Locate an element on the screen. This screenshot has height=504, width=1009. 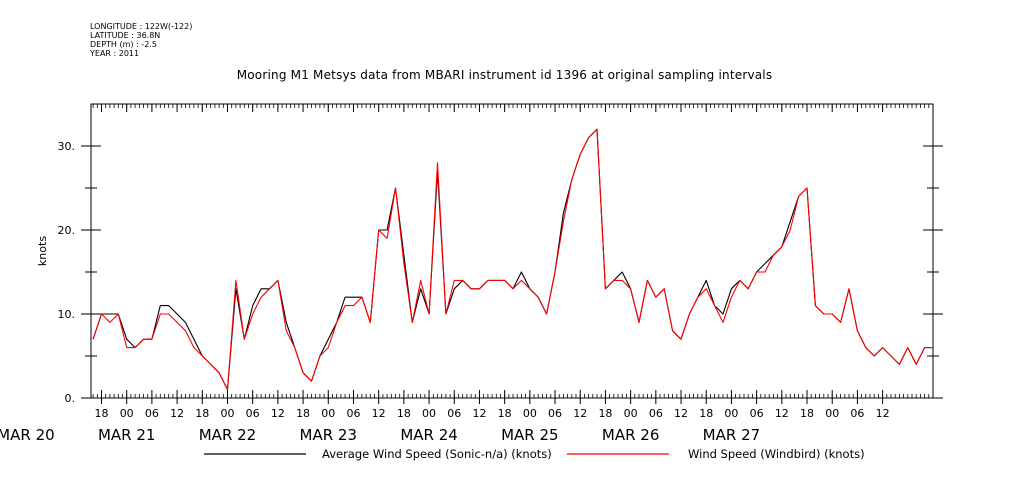
y-tick-label: 0. is located at coordinates (70, 398).